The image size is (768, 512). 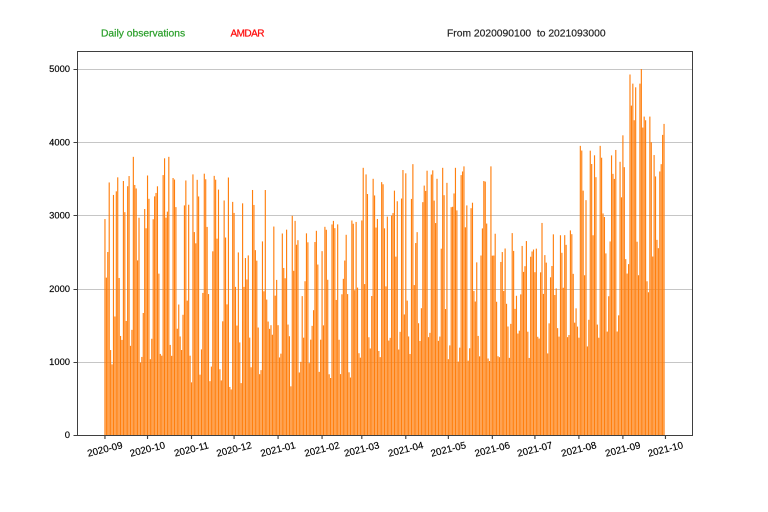 I want to click on svg-text: AMDAR, so click(x=248, y=34).